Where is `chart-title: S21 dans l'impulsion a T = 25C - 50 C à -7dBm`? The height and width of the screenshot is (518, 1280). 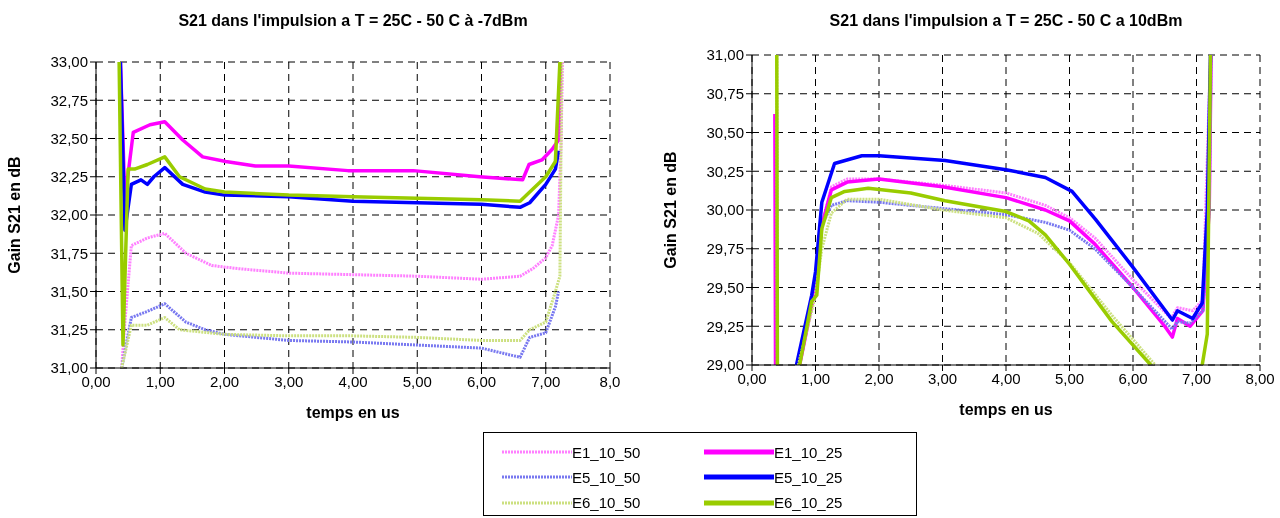 chart-title: S21 dans l'impulsion a T = 25C - 50 C à -7dBm is located at coordinates (353, 21).